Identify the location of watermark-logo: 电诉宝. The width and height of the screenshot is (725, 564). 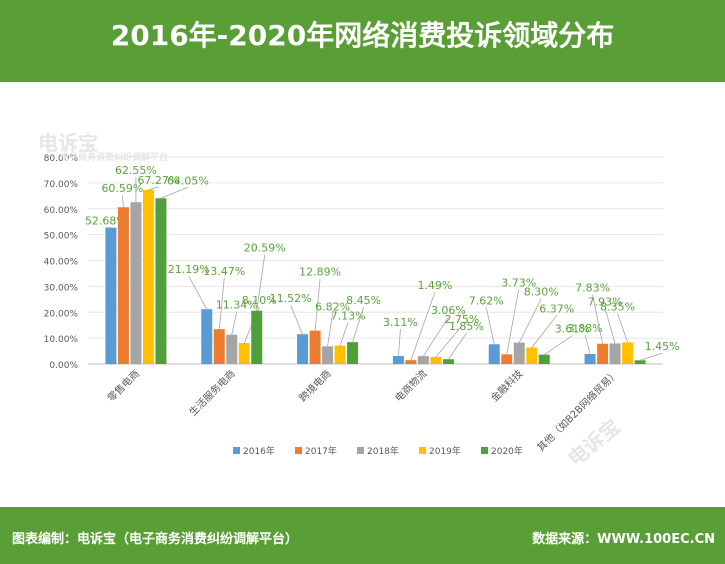
(68, 141).